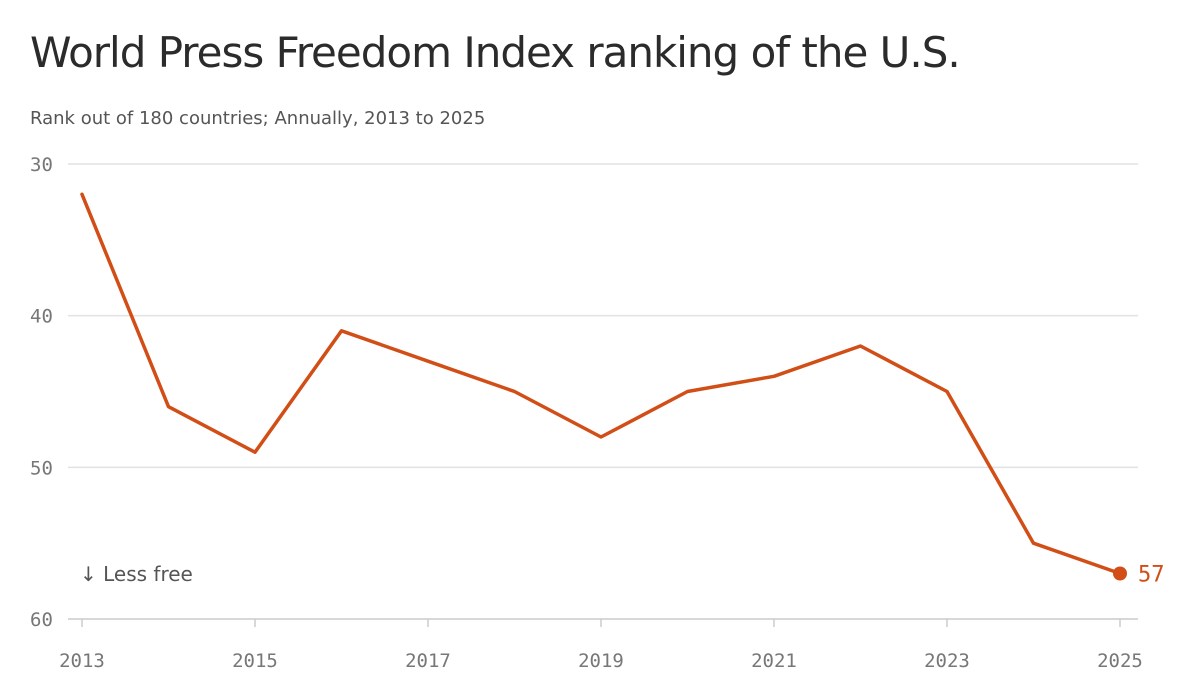 The width and height of the screenshot is (1200, 700). I want to click on x-tick-label-2015: 2015, so click(255, 661).